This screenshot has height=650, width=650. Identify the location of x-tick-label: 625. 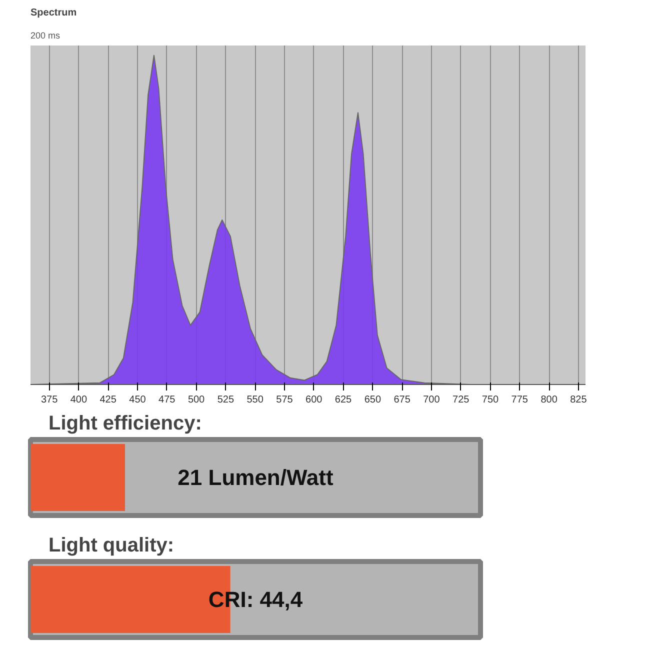
(343, 400).